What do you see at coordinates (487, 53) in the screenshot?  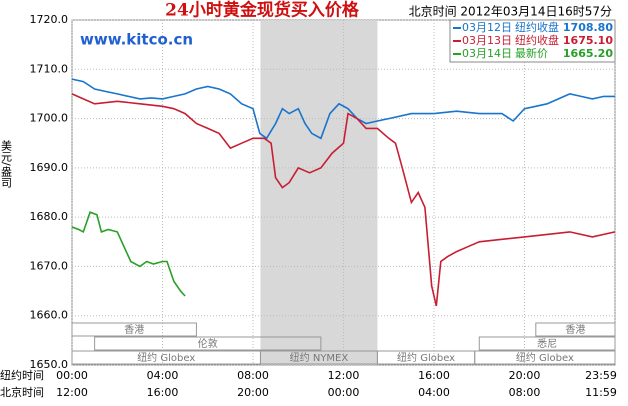 I see `legend-name: 03月14日` at bounding box center [487, 53].